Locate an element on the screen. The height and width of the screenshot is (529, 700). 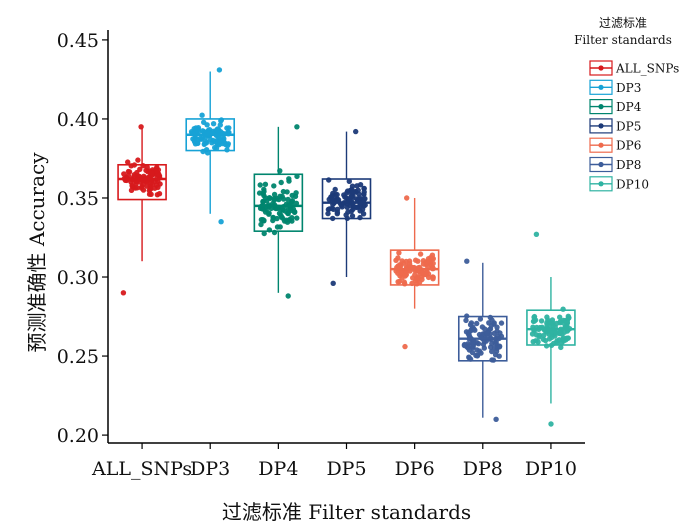
legend-title-line-1: 过滤标准 is located at coordinates (623, 23).